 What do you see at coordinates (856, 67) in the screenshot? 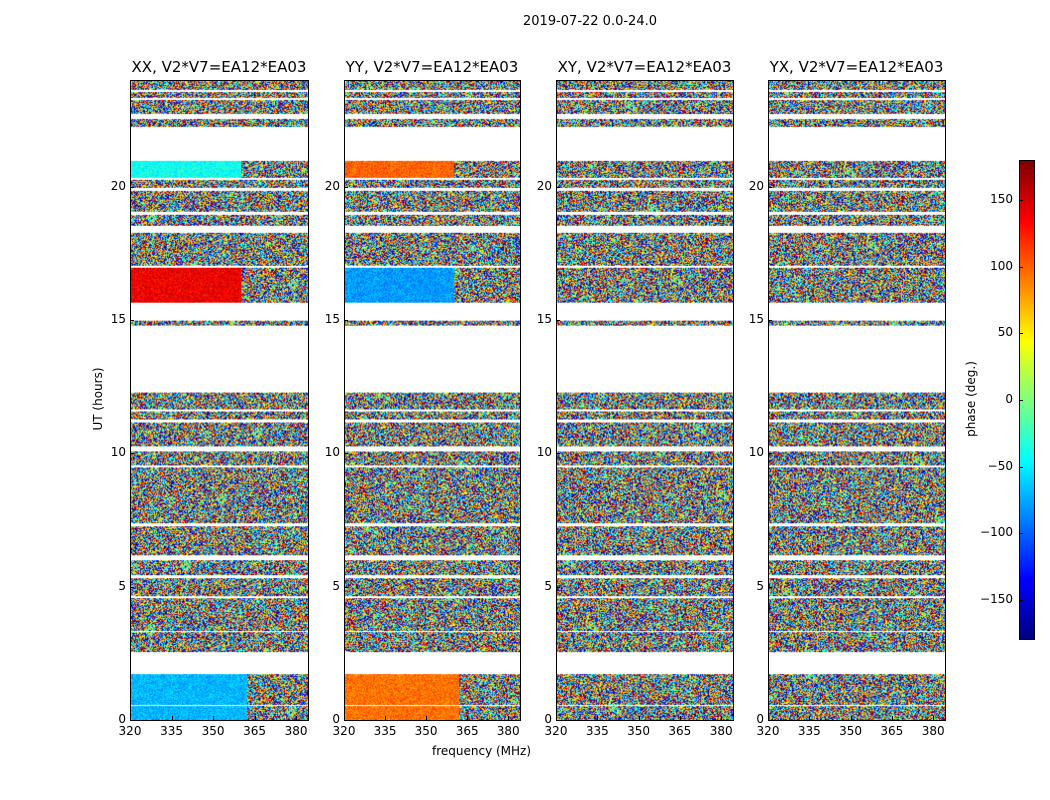
I see `panel-title: YX, V2*V7=EA12*EA03` at bounding box center [856, 67].